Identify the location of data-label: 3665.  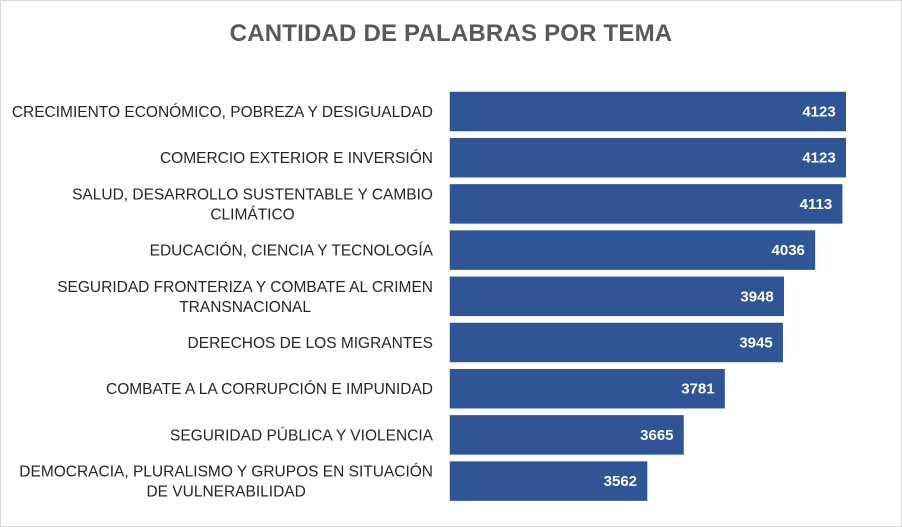
(656, 435).